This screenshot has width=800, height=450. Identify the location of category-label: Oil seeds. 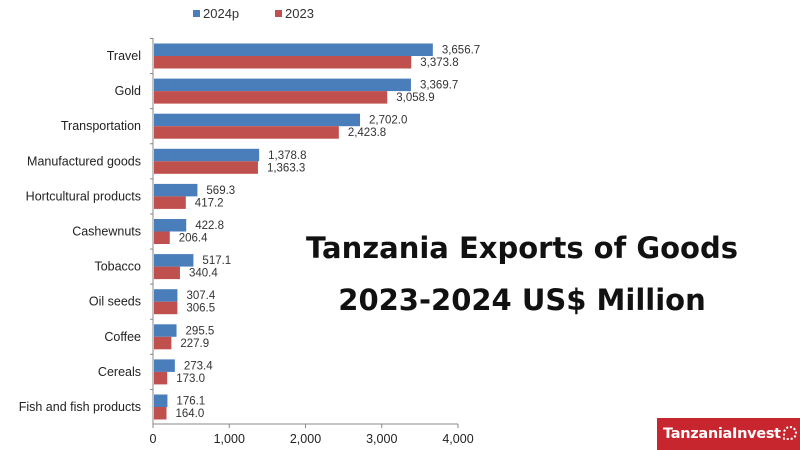
(115, 302).